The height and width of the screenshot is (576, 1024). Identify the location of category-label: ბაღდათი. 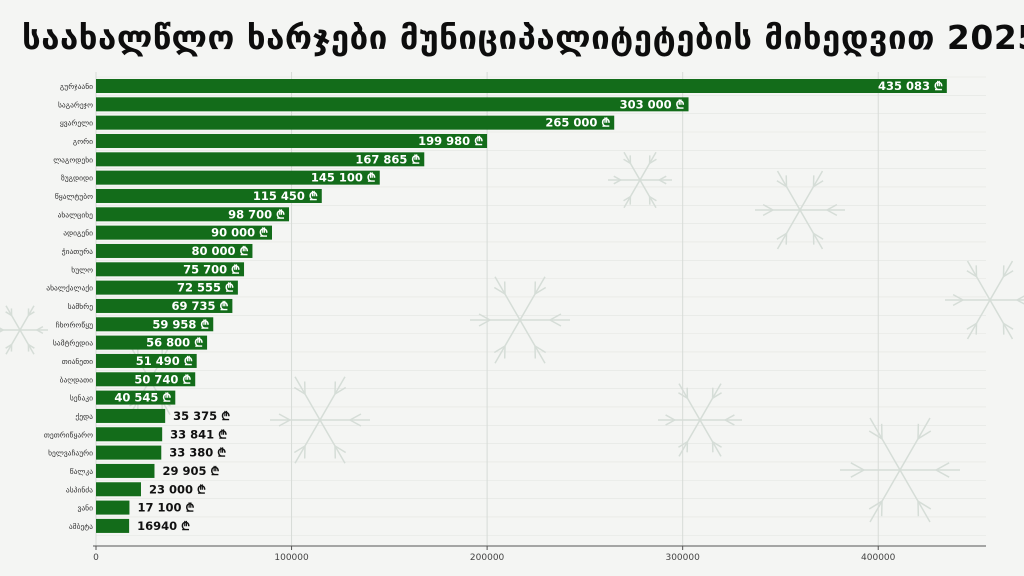
(77, 379).